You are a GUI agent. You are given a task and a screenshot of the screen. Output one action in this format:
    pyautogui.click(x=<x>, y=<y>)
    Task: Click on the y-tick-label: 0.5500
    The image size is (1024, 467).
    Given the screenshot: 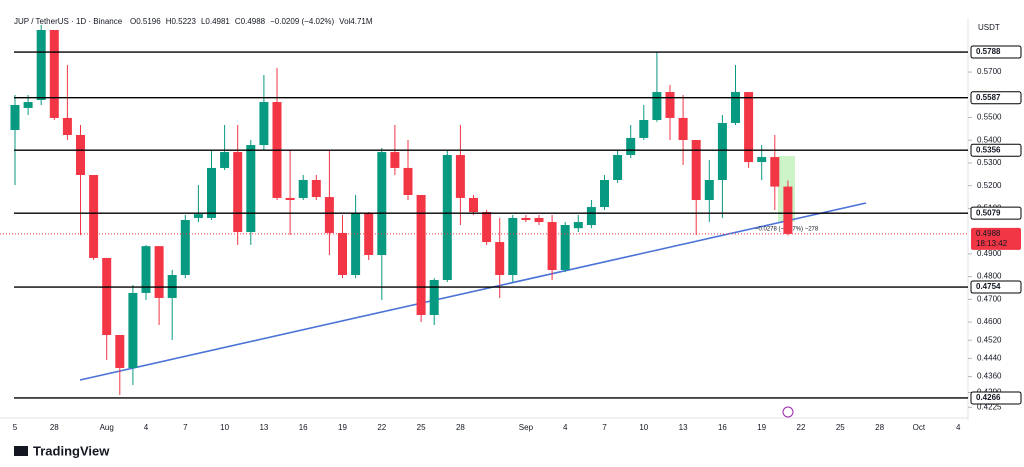 What is the action you would take?
    pyautogui.click(x=989, y=117)
    